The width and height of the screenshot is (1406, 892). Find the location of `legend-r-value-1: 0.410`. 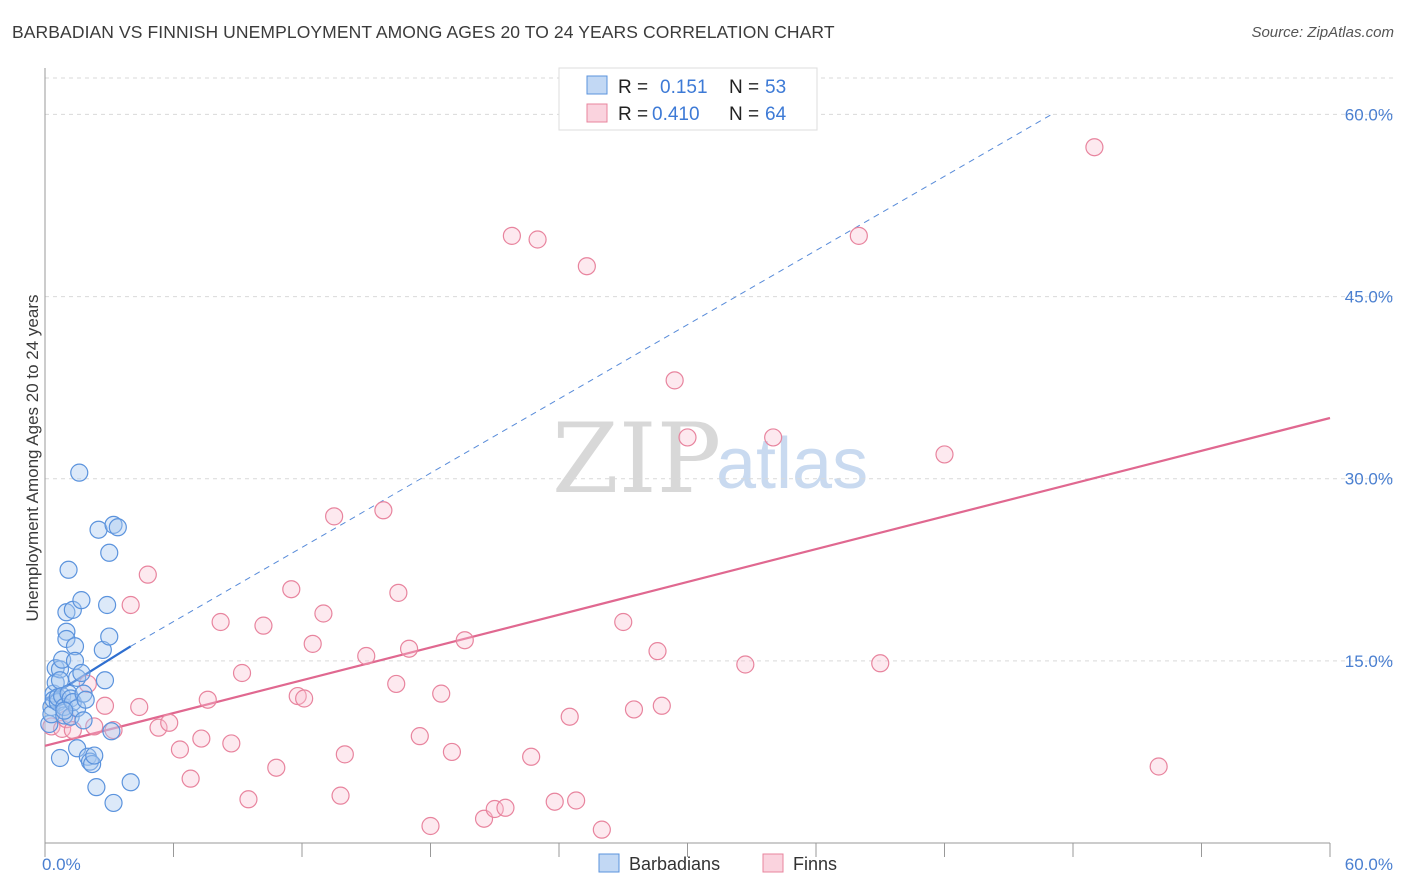

legend-r-value-1: 0.410 is located at coordinates (676, 114).